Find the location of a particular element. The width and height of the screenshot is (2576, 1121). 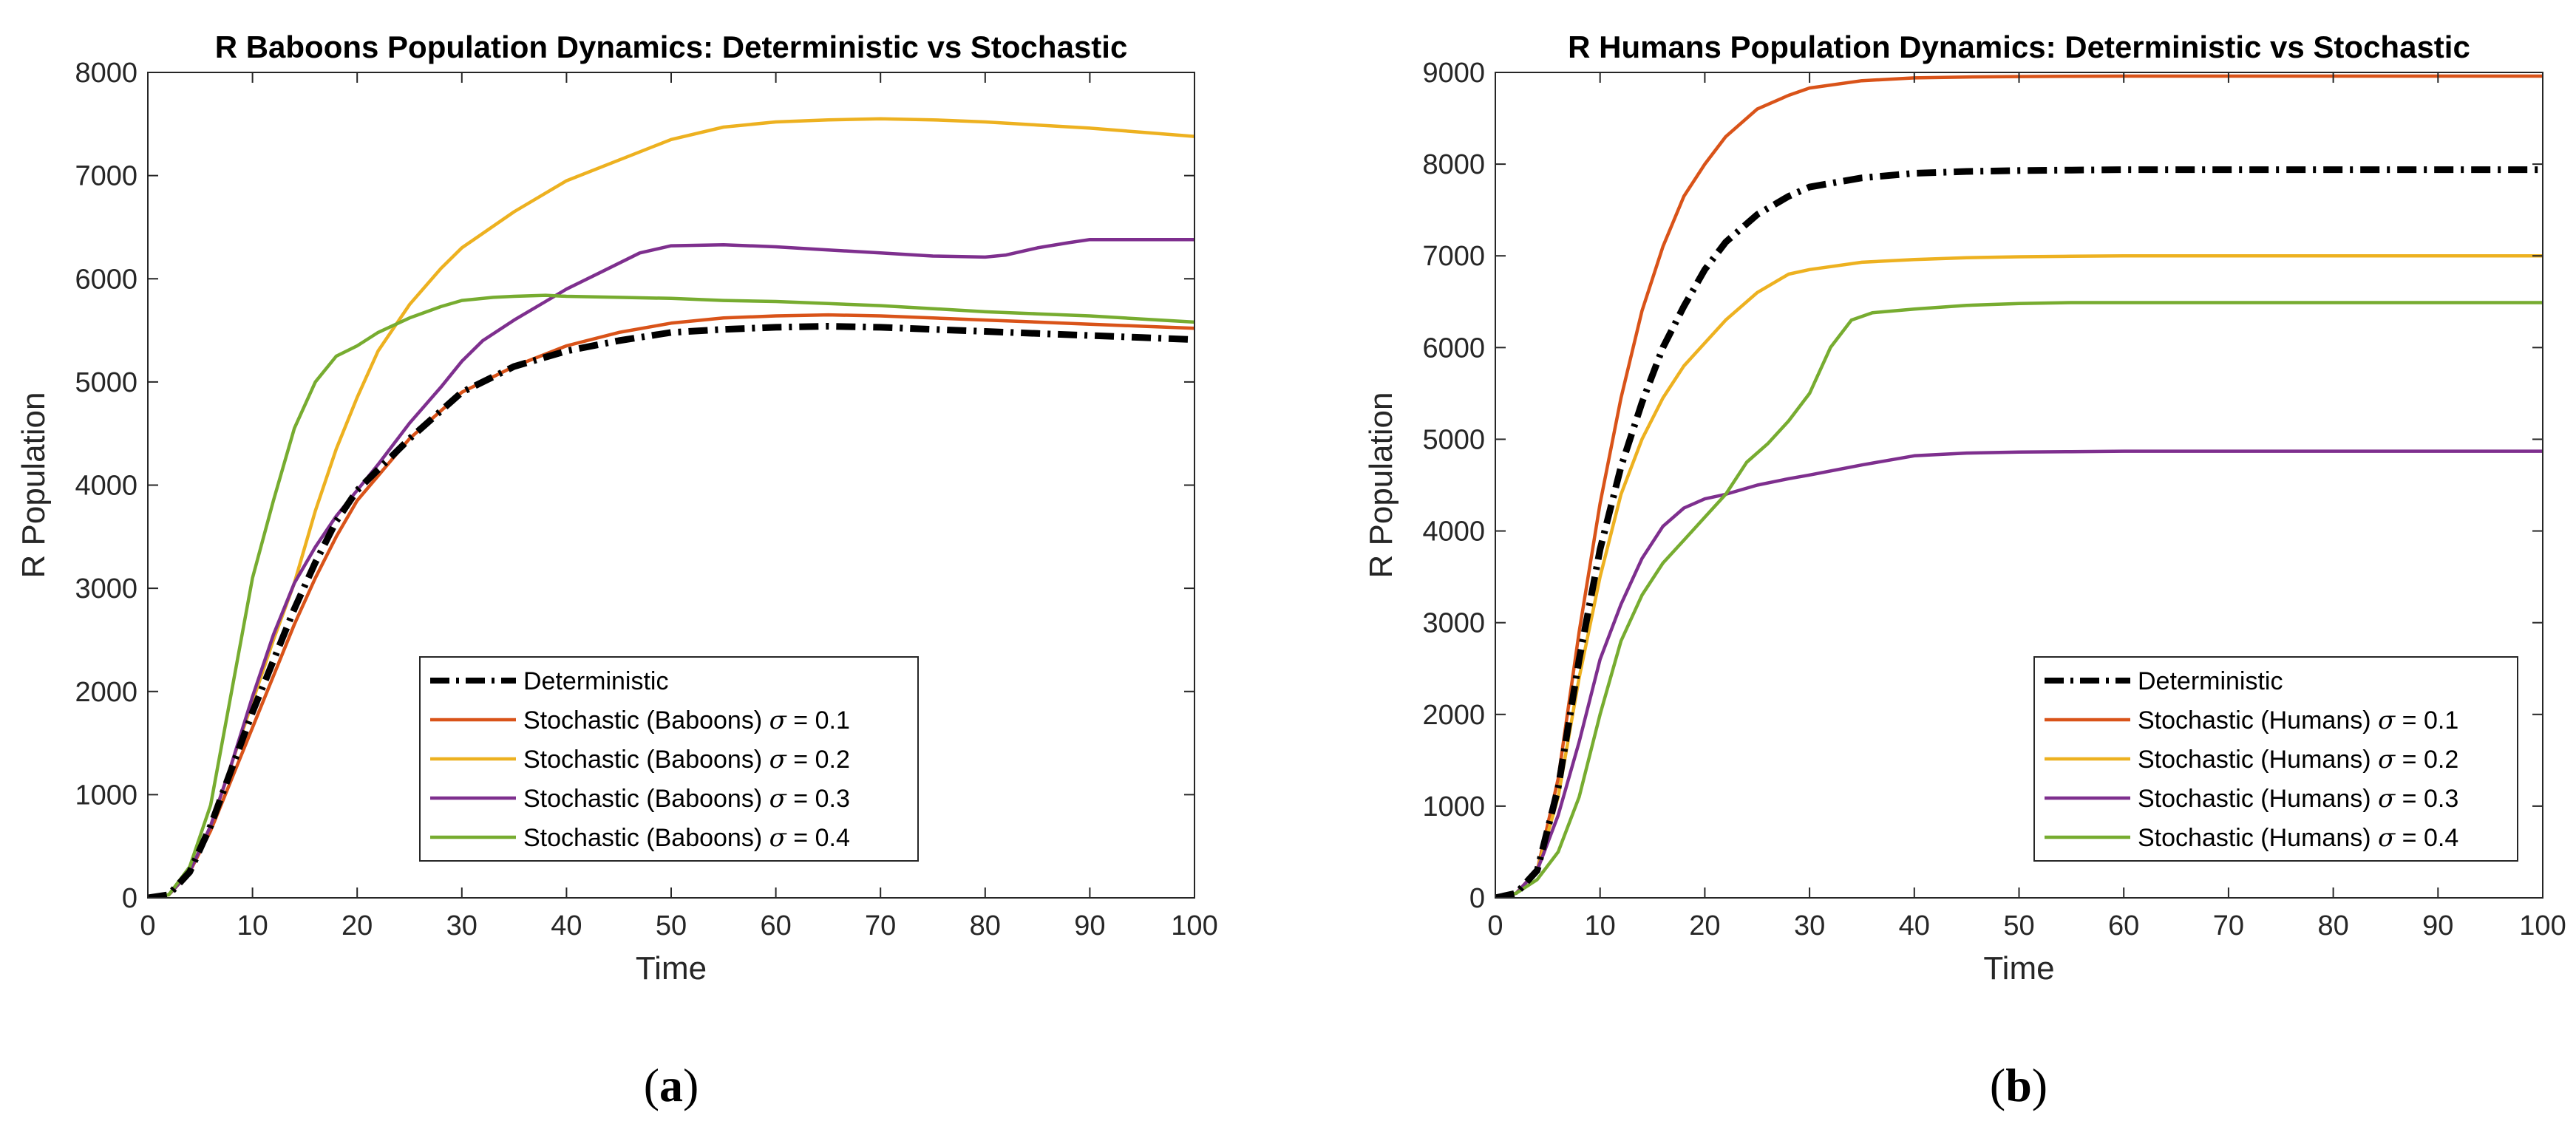

legend-label: Stochastic (Humans) σ = 0.3 is located at coordinates (2298, 799).